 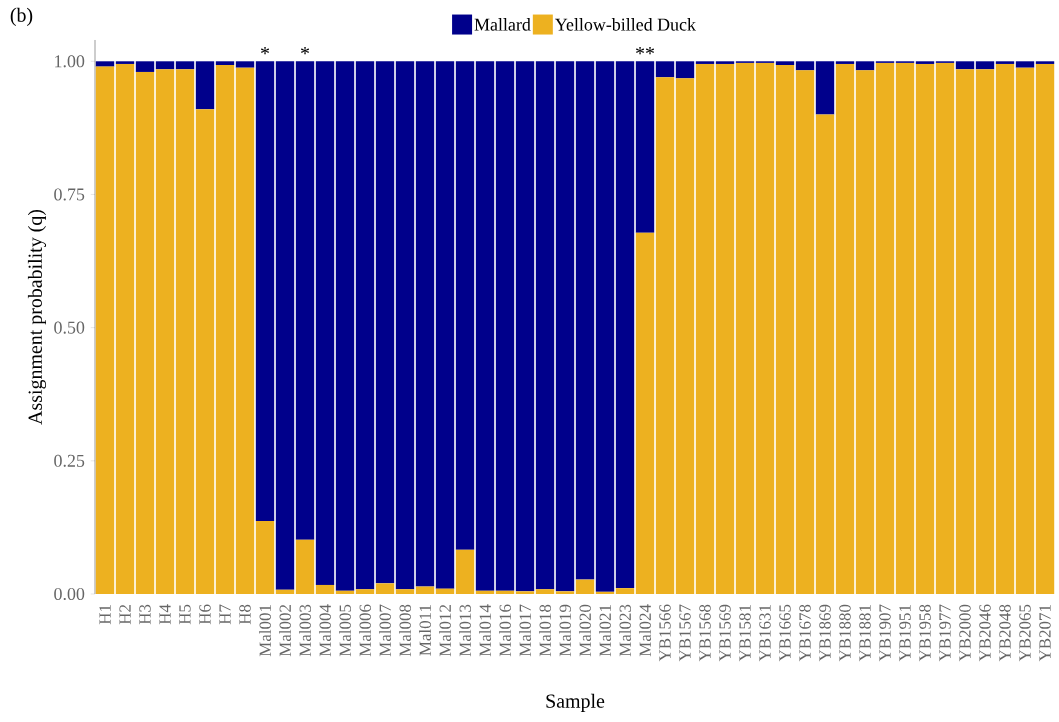 I want to click on legend-label: Yellow-billed Duck, so click(x=625, y=24).